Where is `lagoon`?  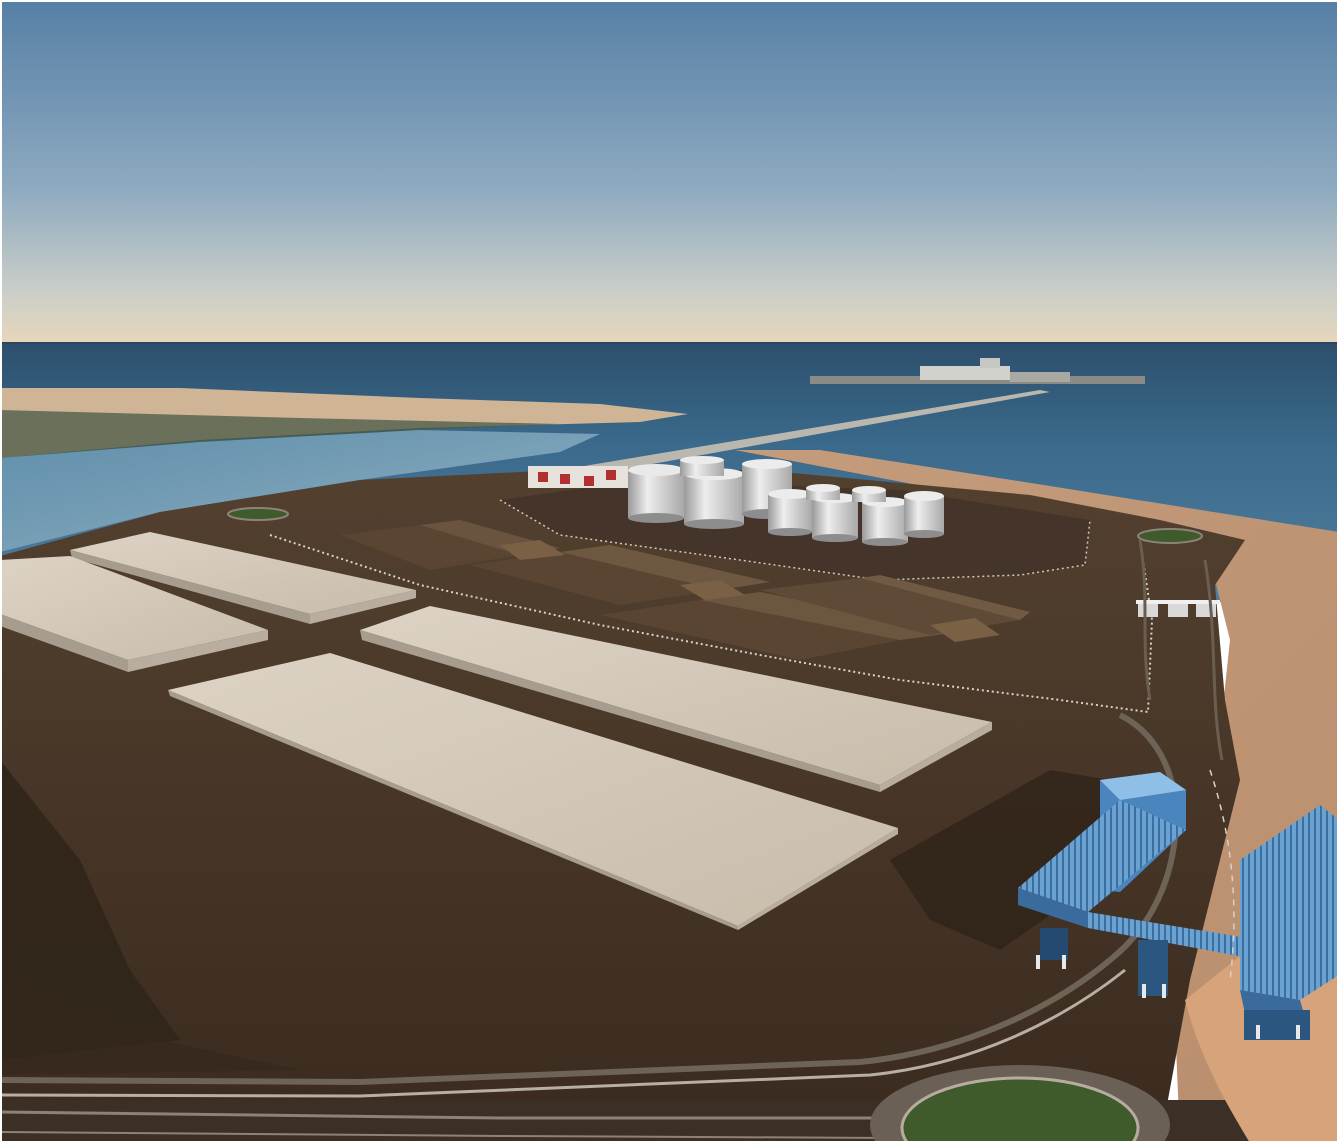
lagoon is located at coordinates (300, 491).